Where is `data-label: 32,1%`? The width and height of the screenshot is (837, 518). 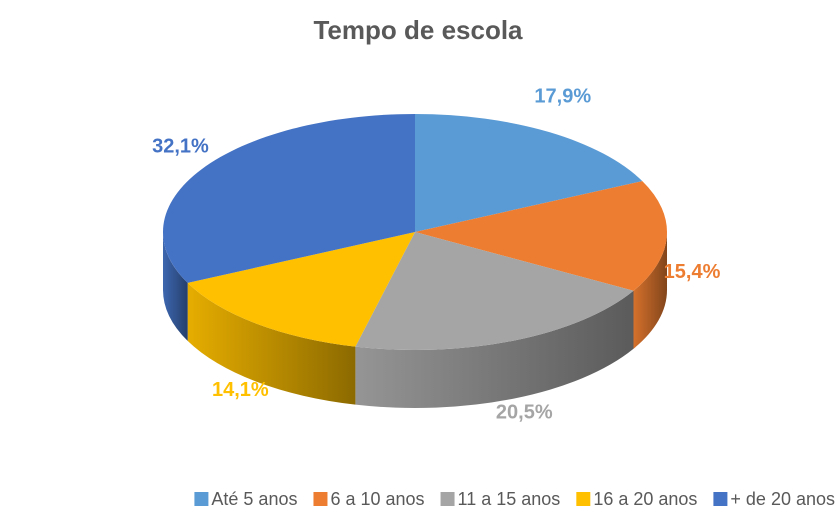 data-label: 32,1% is located at coordinates (180, 146).